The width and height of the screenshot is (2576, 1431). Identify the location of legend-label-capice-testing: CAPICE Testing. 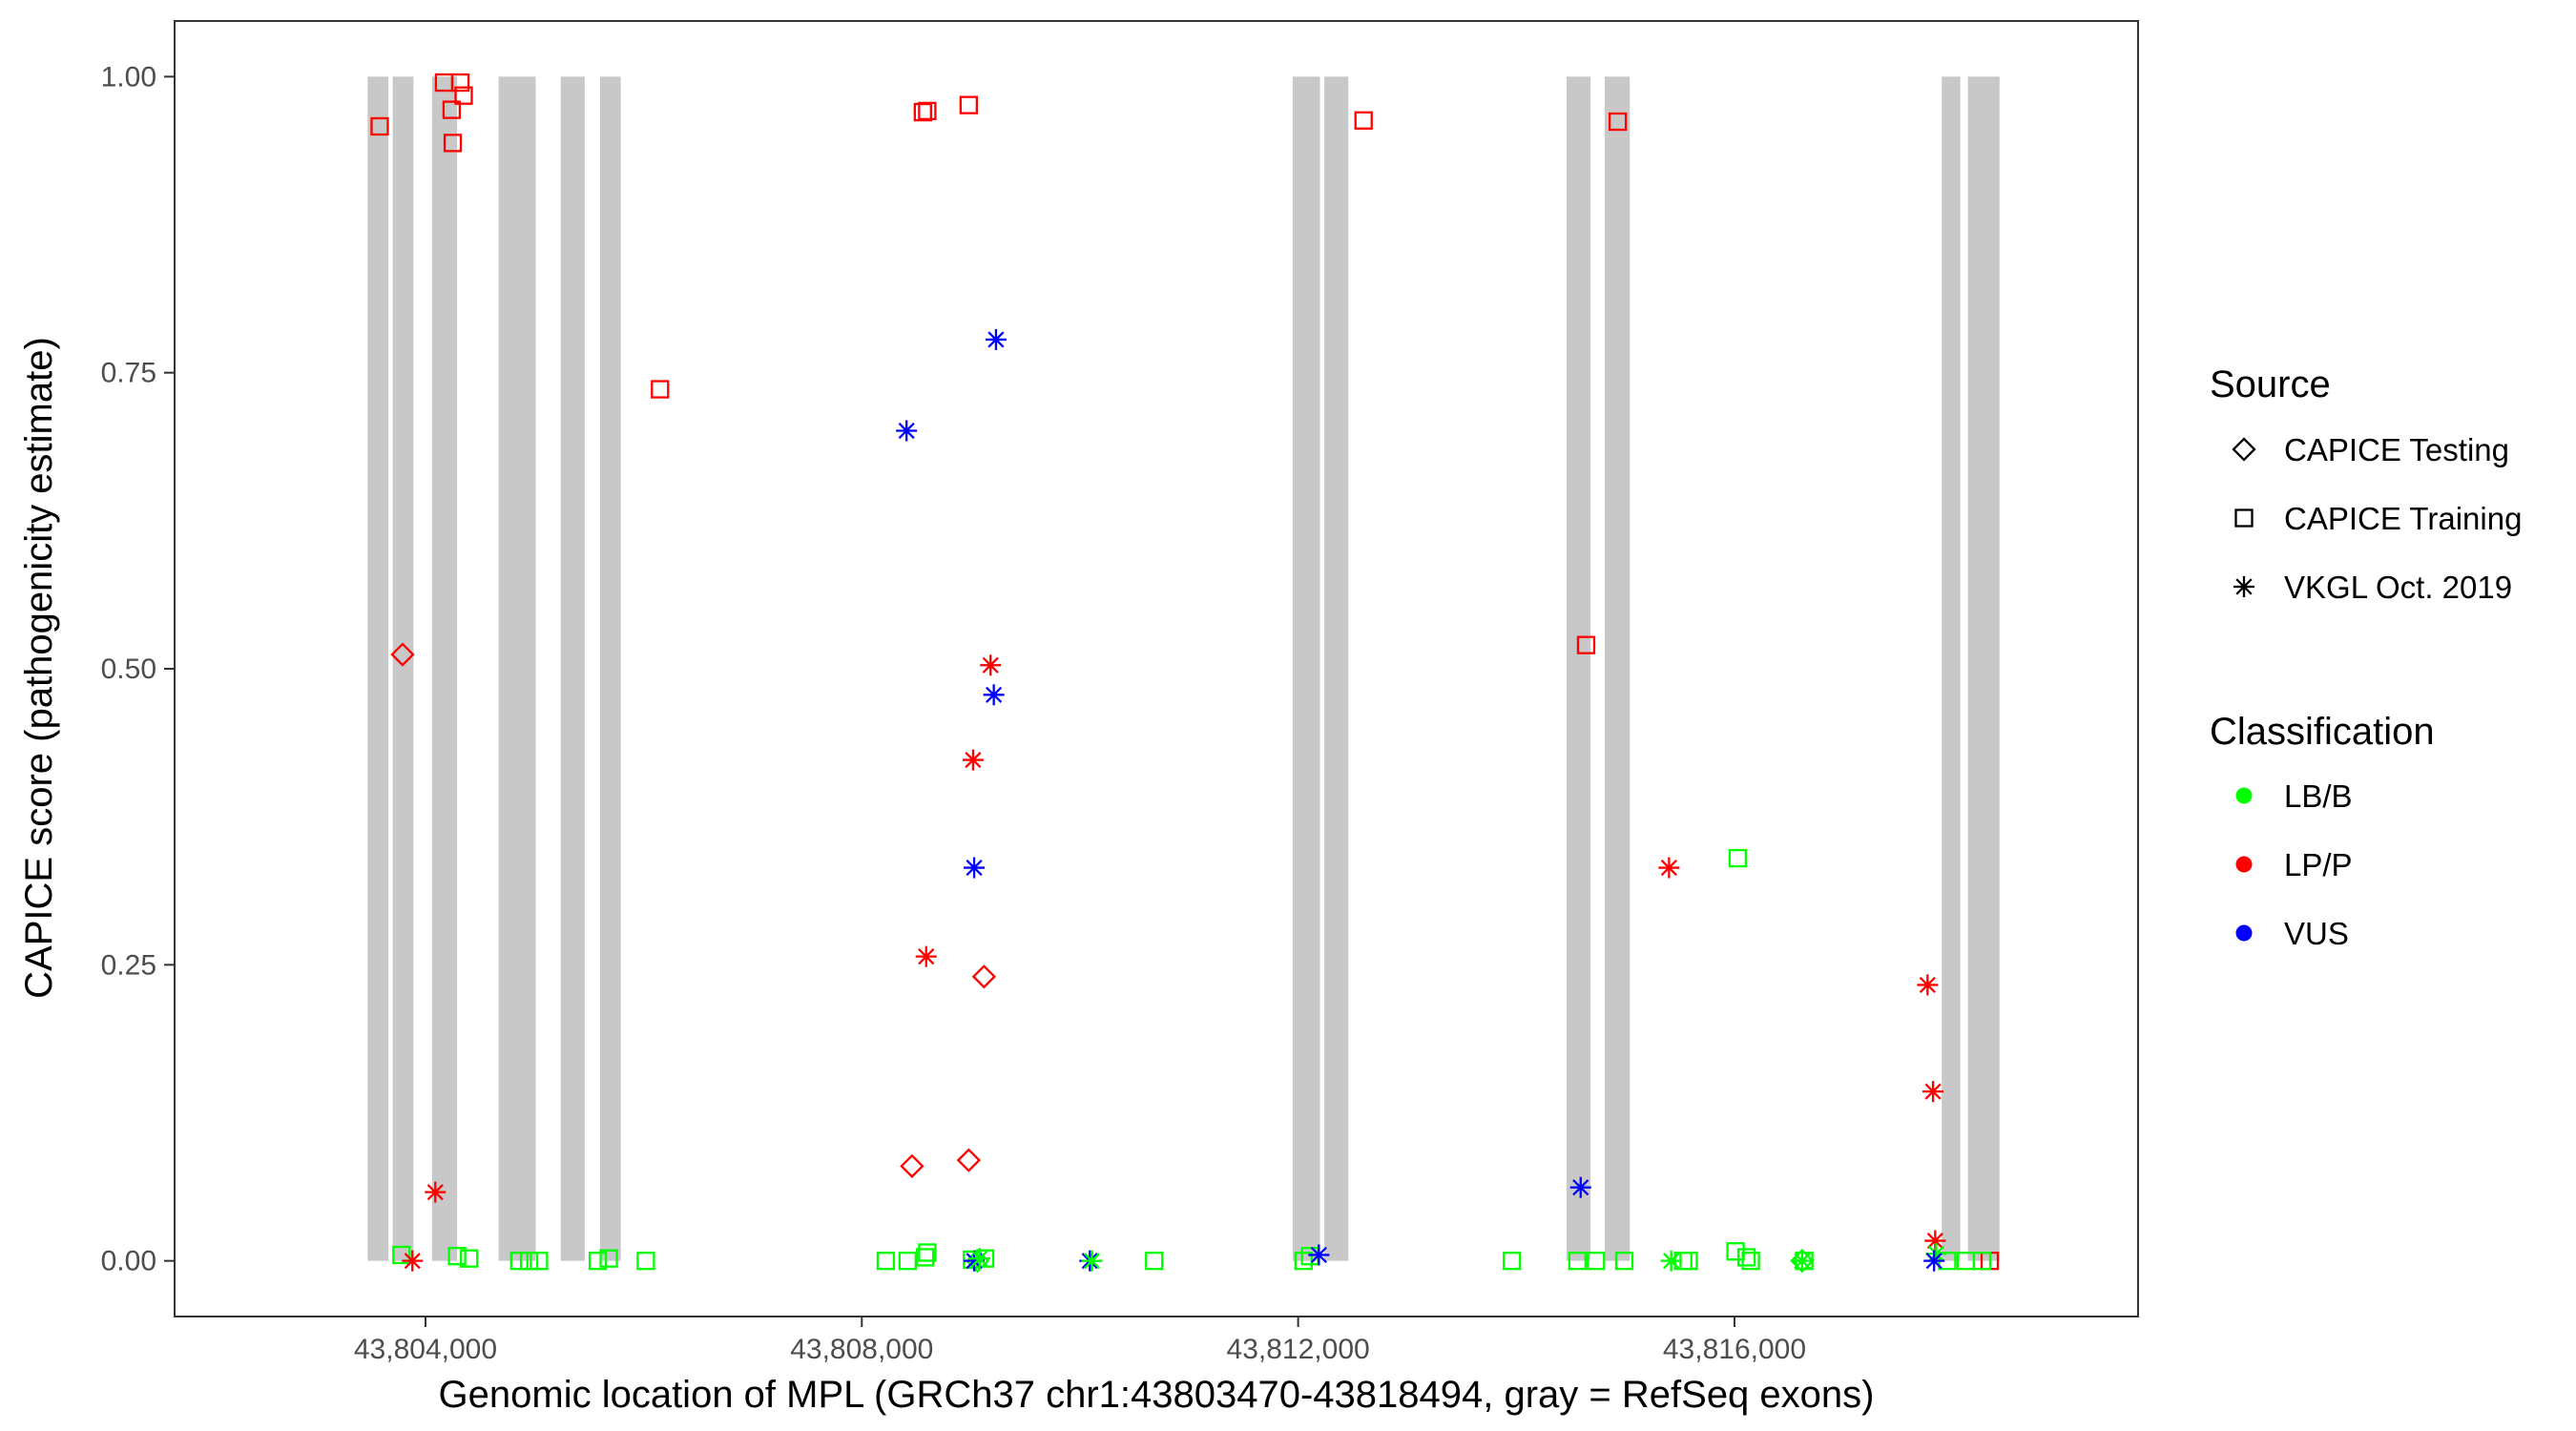
(2396, 449).